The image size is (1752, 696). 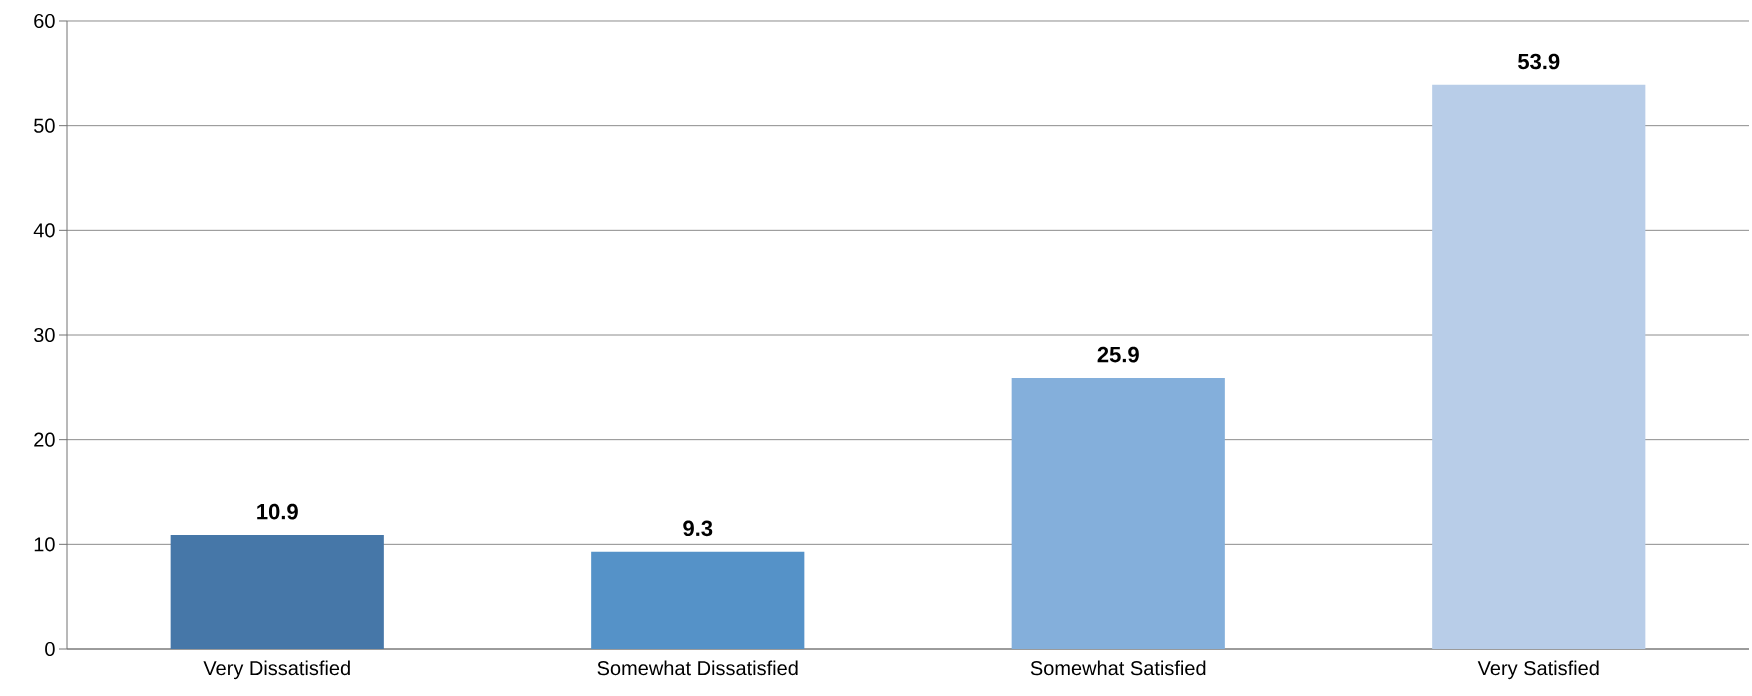 What do you see at coordinates (276, 670) in the screenshot?
I see `x-tick-label: Very Dissatisfied` at bounding box center [276, 670].